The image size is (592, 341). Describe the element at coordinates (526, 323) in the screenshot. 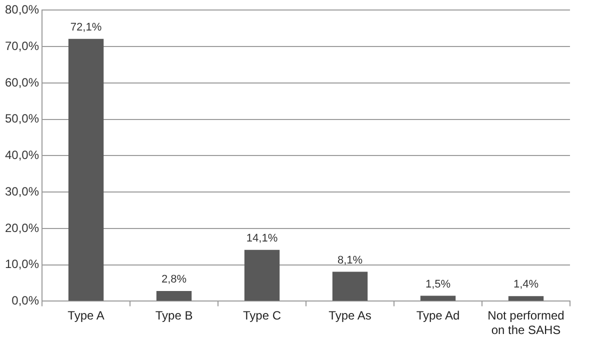

I see `x-tick-label: Not performed on the SAHS` at that location.